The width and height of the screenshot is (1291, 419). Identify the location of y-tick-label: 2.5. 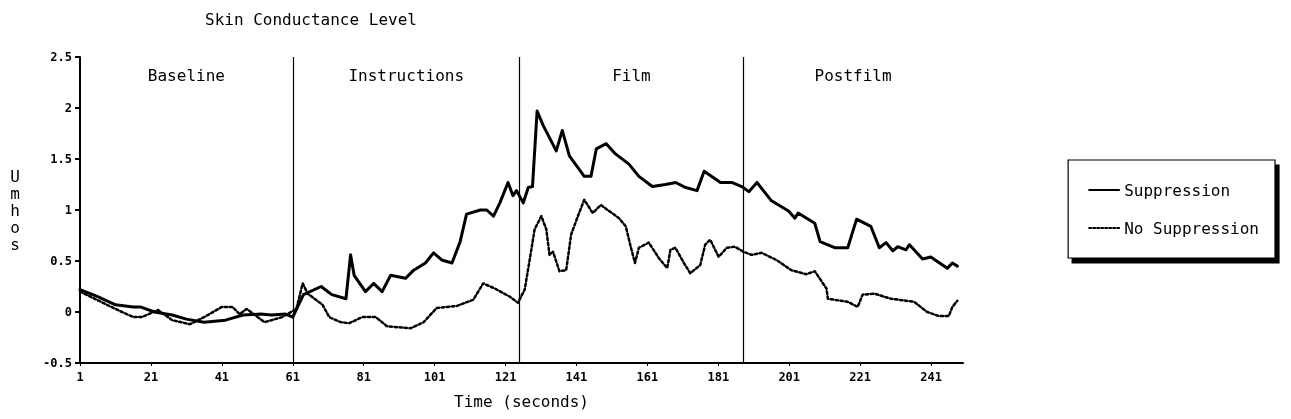
(61, 57).